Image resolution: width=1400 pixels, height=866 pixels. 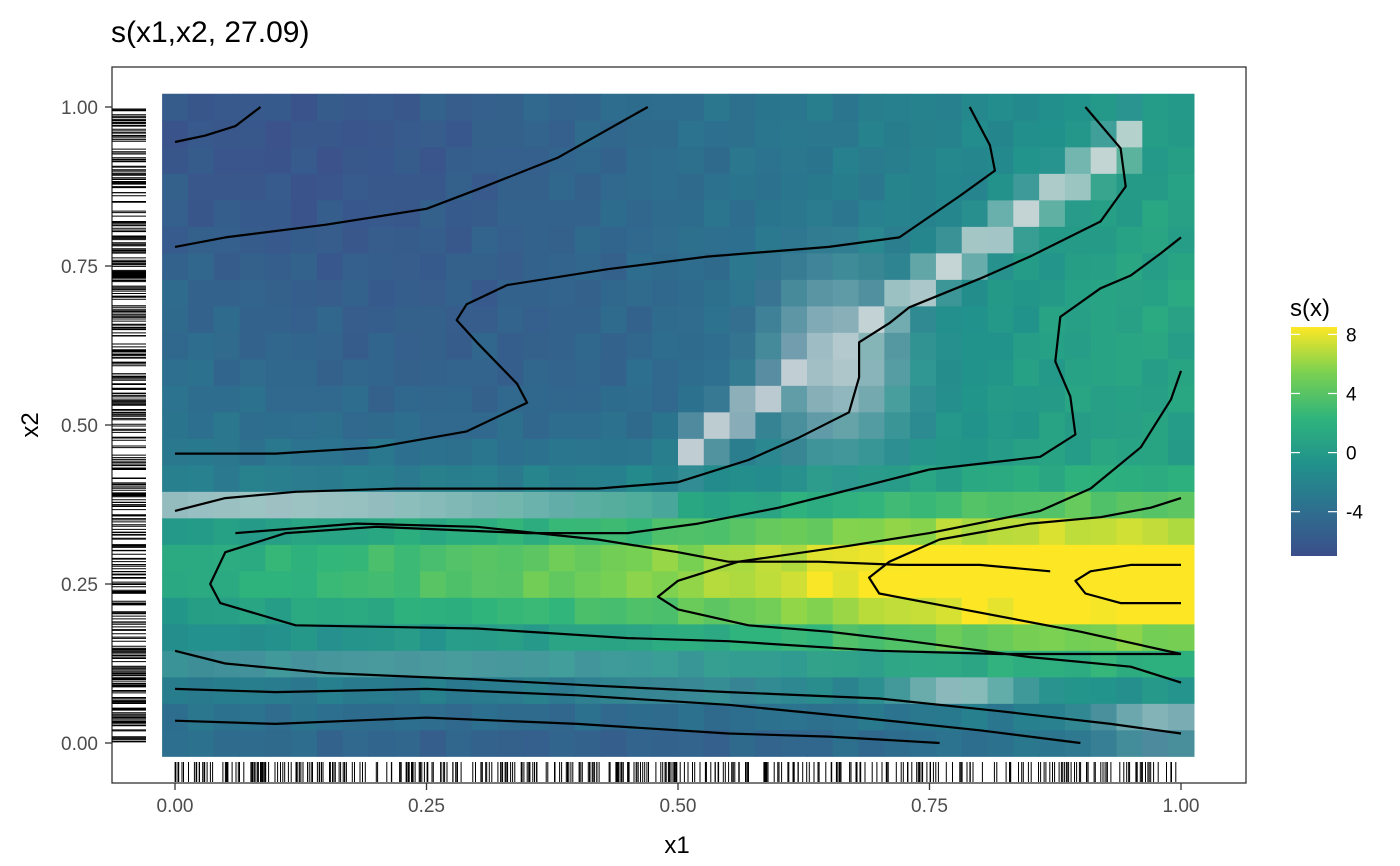 What do you see at coordinates (30, 424) in the screenshot?
I see `y-axis-title: x2` at bounding box center [30, 424].